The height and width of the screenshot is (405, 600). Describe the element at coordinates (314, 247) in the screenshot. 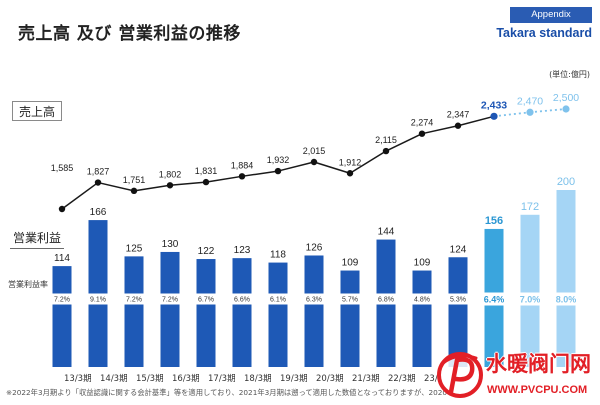

I see `operating-income-value-label: 126` at that location.